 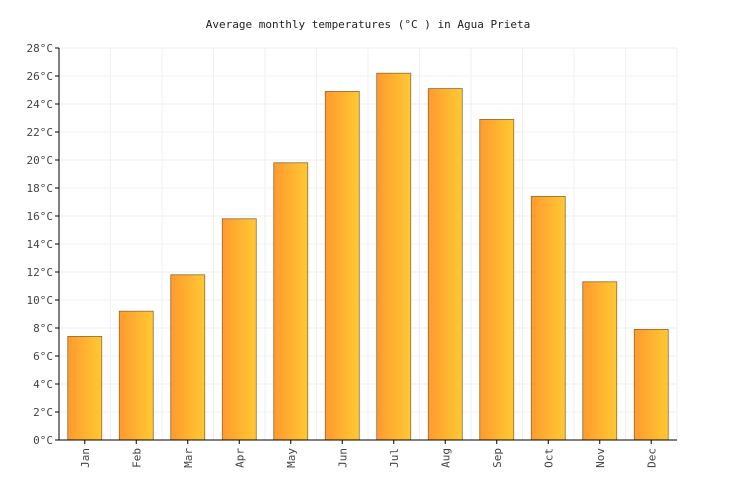 What do you see at coordinates (40, 188) in the screenshot?
I see `y-tick-label: 18°C` at bounding box center [40, 188].